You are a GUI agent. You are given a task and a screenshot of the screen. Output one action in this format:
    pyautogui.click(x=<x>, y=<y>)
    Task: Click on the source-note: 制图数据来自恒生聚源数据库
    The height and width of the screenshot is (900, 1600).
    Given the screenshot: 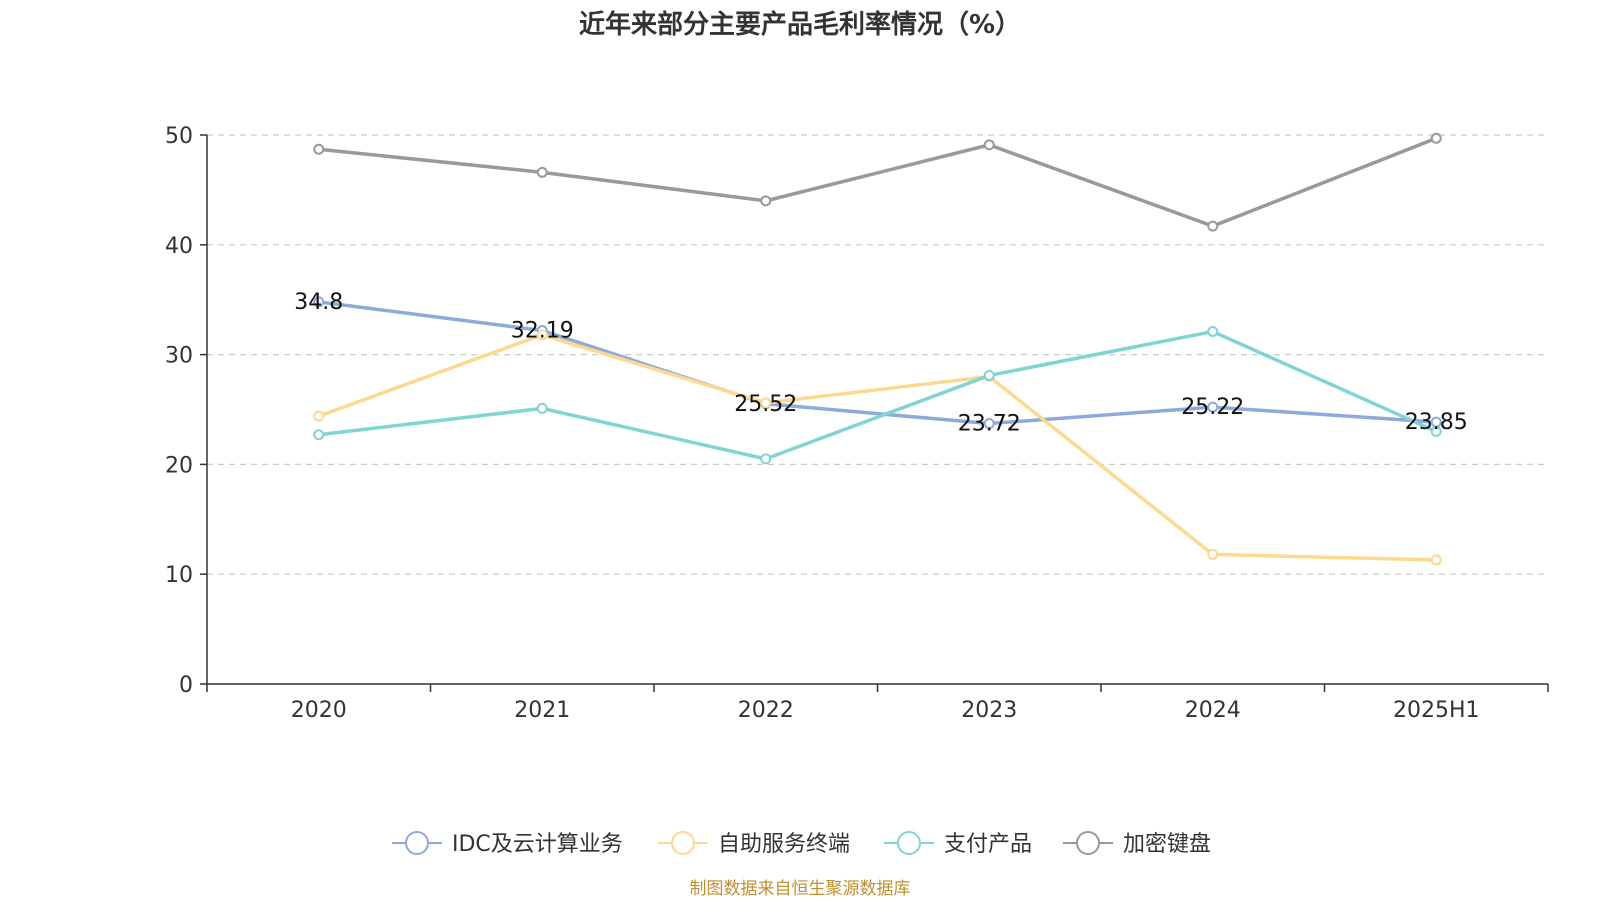 What is the action you would take?
    pyautogui.click(x=800, y=889)
    